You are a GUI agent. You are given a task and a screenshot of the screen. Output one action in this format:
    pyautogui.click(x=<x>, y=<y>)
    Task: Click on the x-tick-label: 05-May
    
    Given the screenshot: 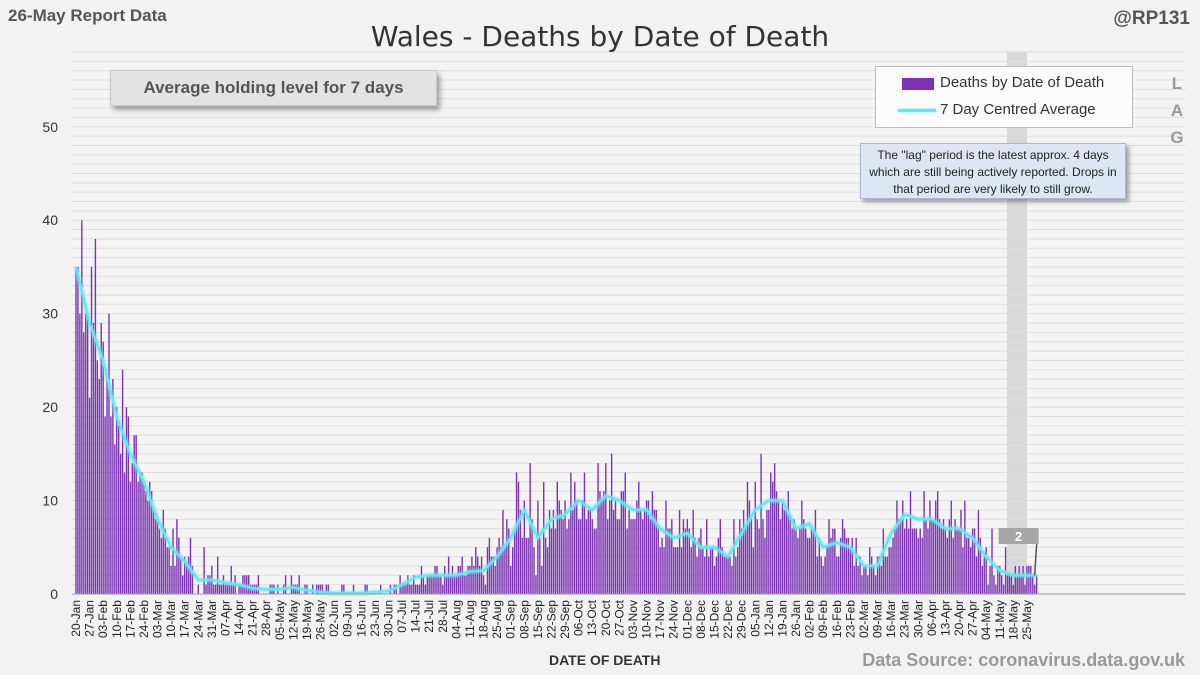 What is the action you would take?
    pyautogui.click(x=280, y=620)
    